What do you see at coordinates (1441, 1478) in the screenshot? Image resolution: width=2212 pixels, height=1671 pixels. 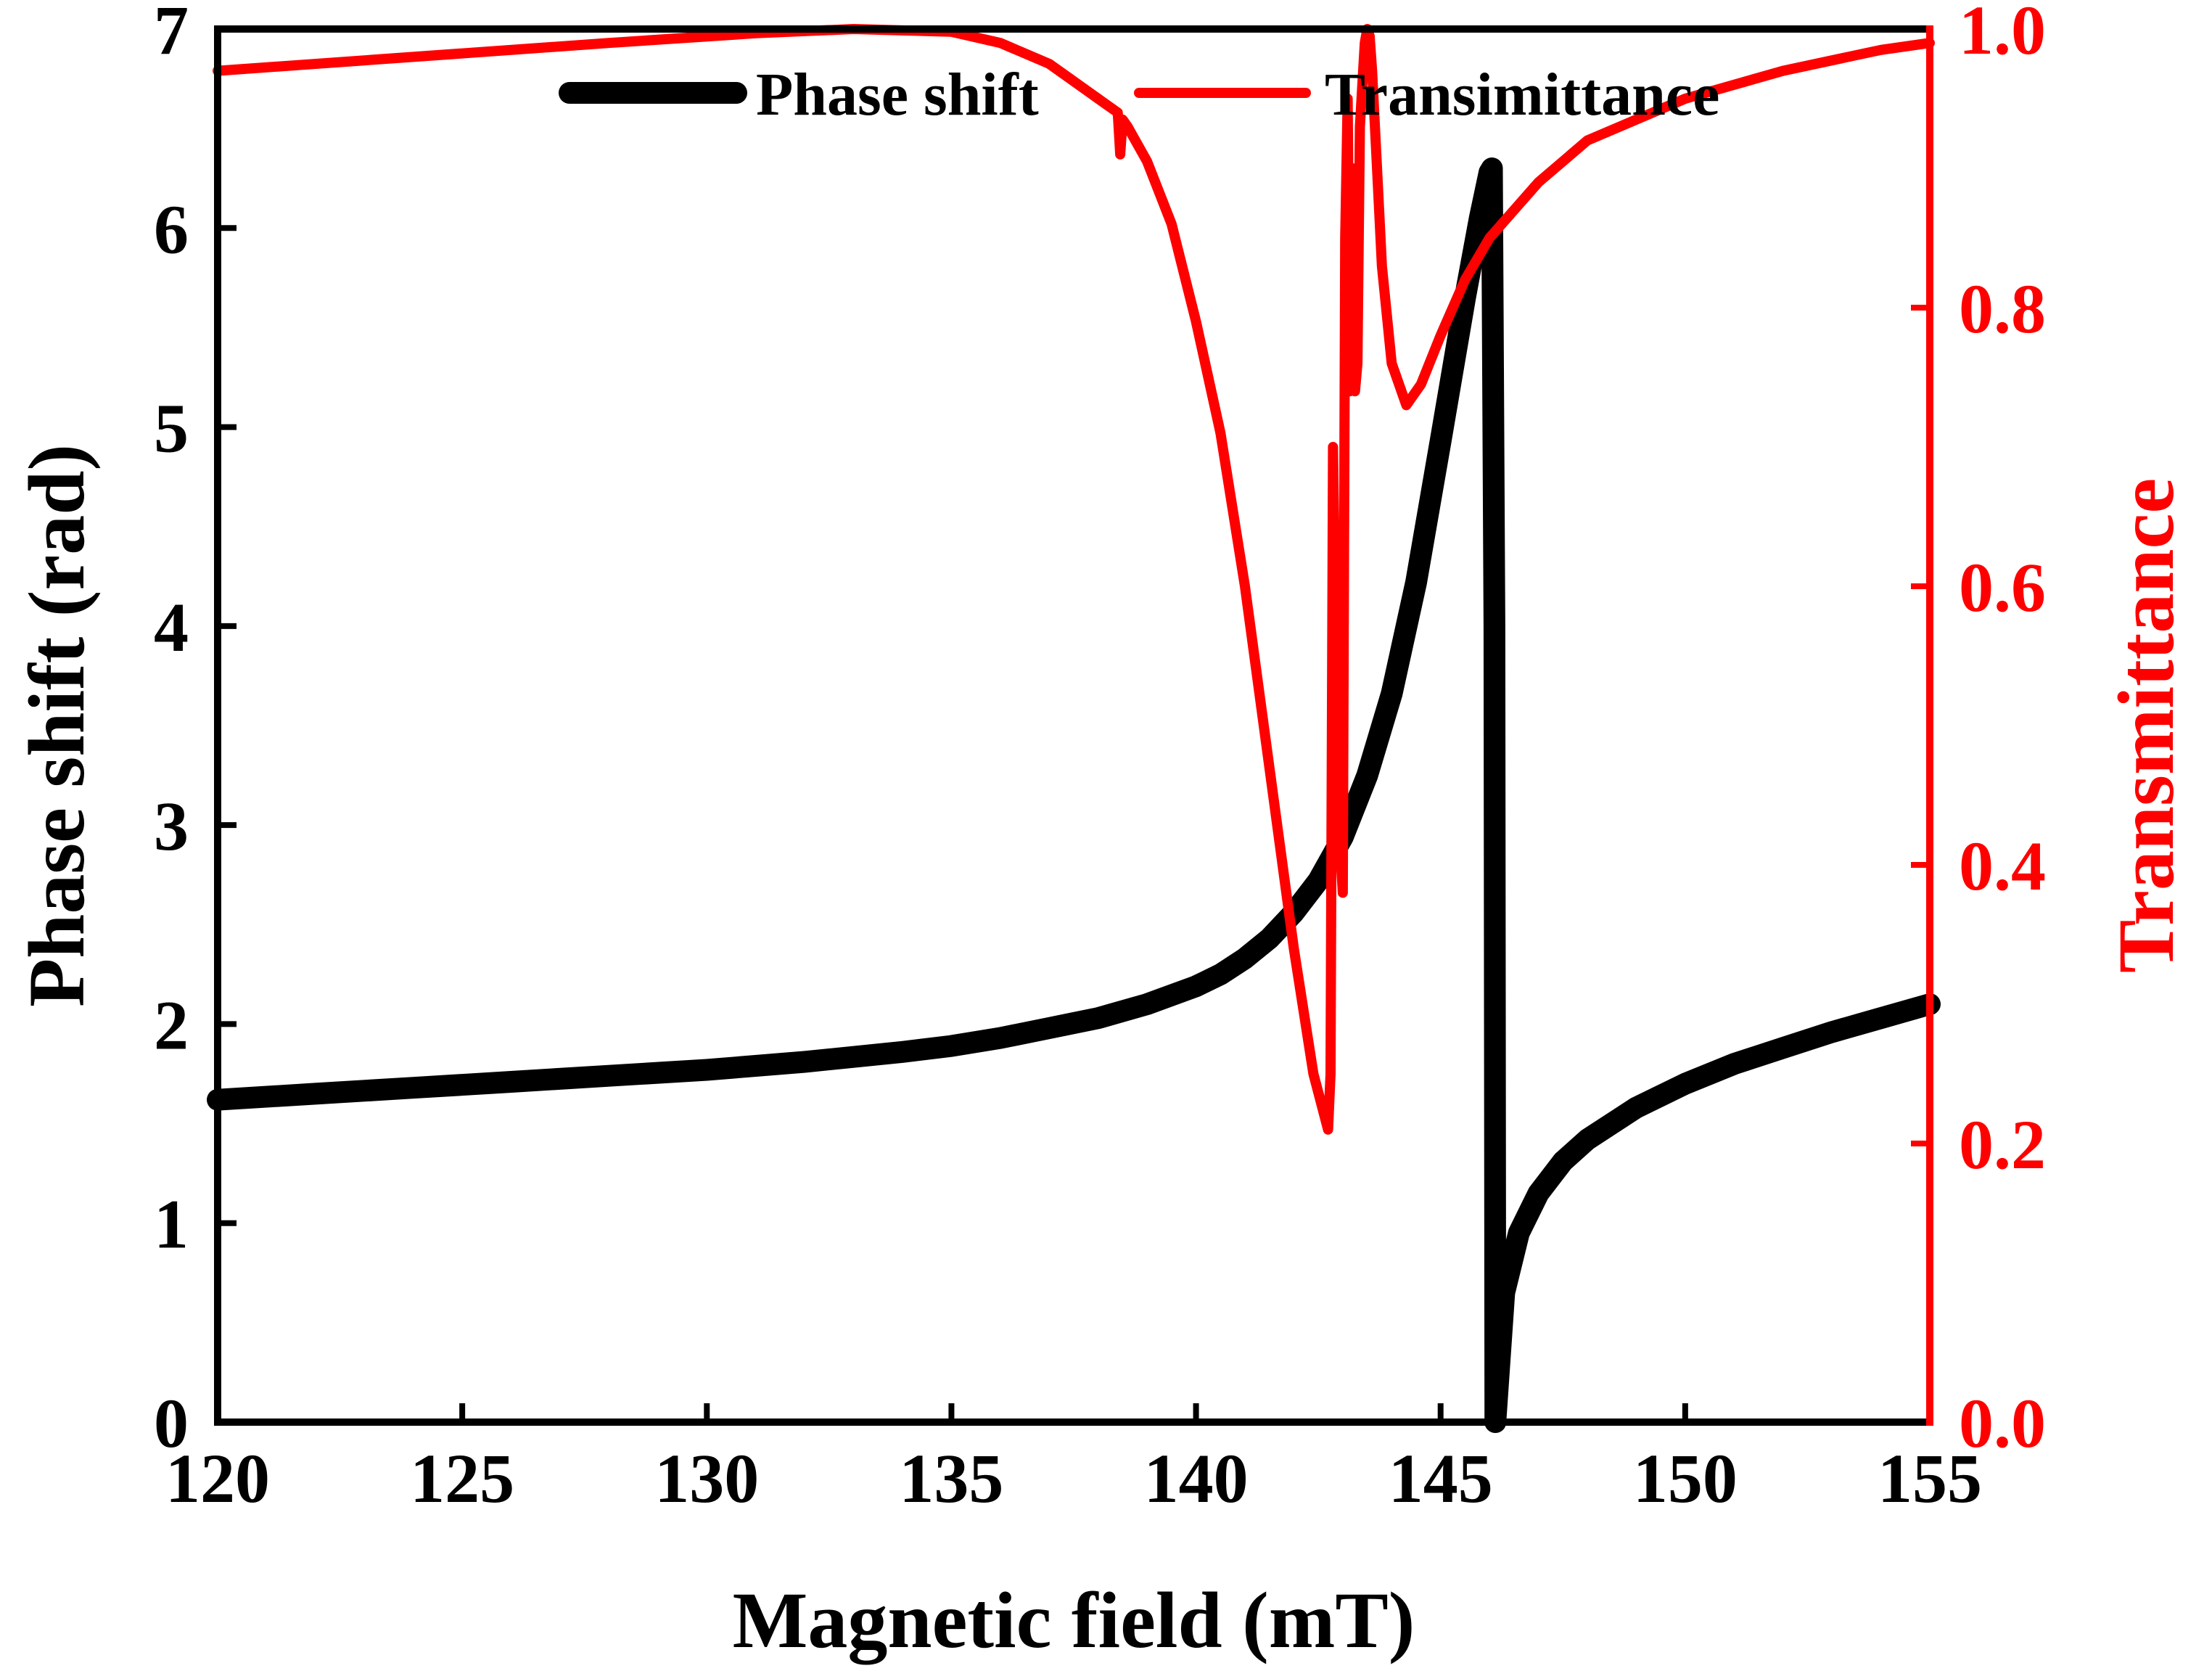 I see `x-tick-label: 145` at bounding box center [1441, 1478].